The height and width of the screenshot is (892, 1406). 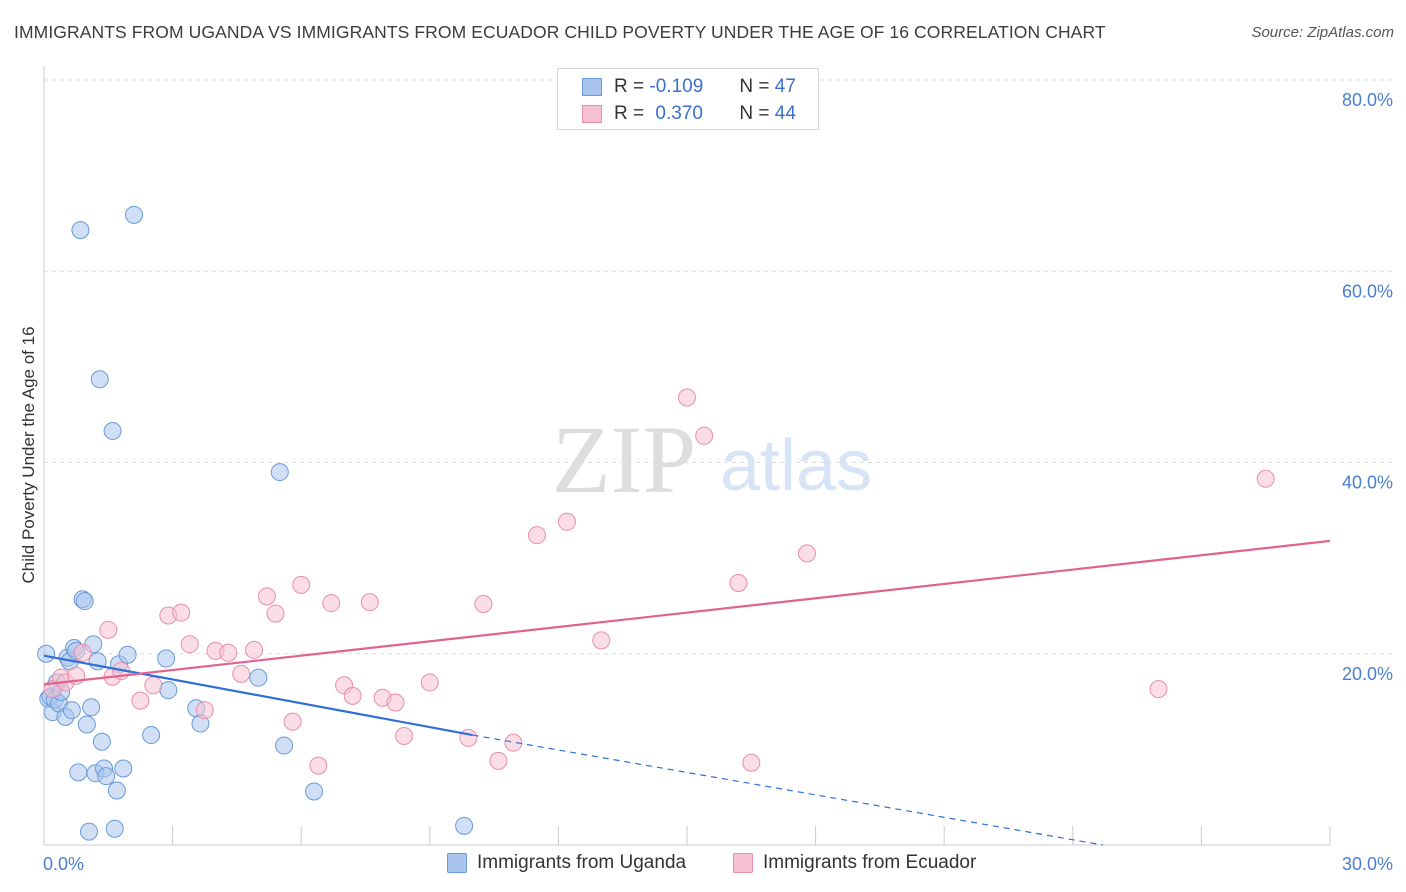 What do you see at coordinates (592, 87) in the screenshot?
I see `stats-swatch-uganda` at bounding box center [592, 87].